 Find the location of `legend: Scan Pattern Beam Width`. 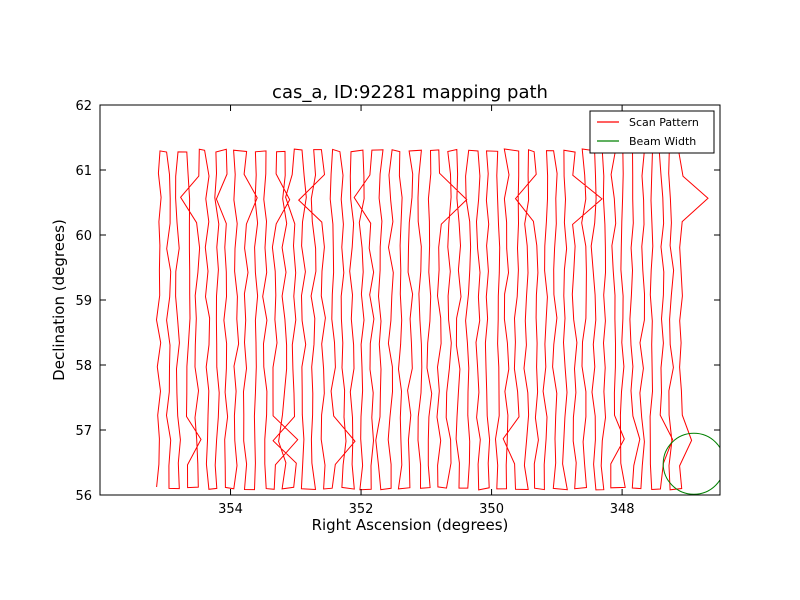

legend: Scan Pattern Beam Width is located at coordinates (652, 132).